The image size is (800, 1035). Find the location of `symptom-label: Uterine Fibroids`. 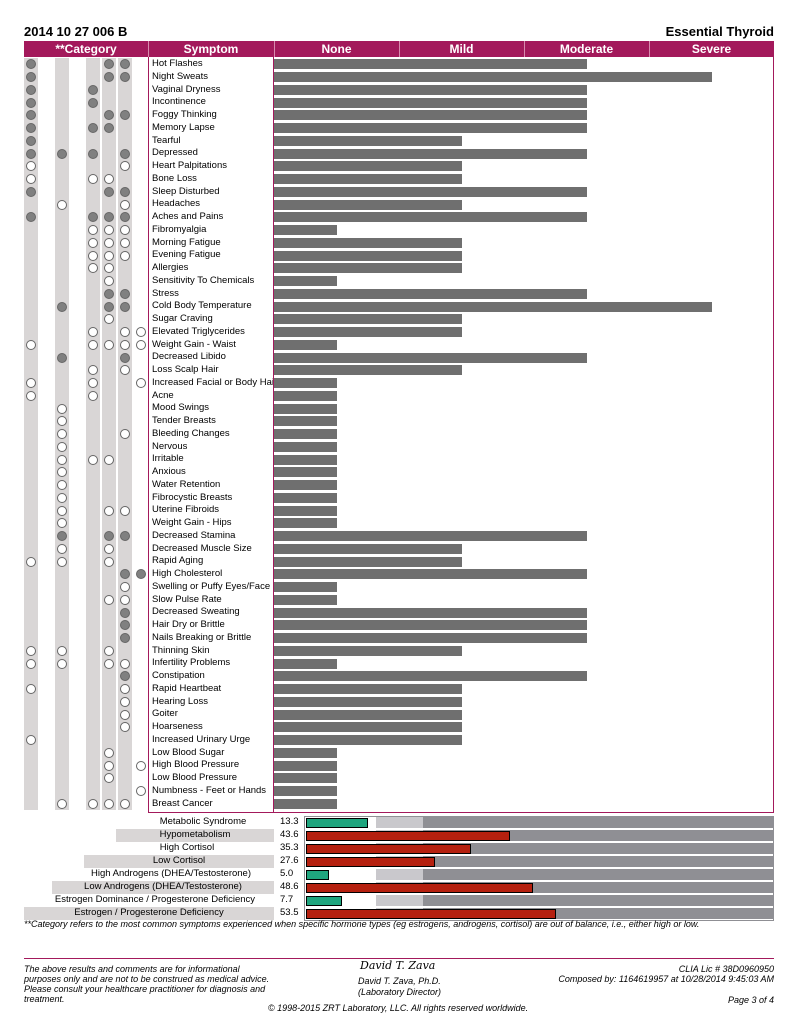

symptom-label: Uterine Fibroids is located at coordinates (186, 510).